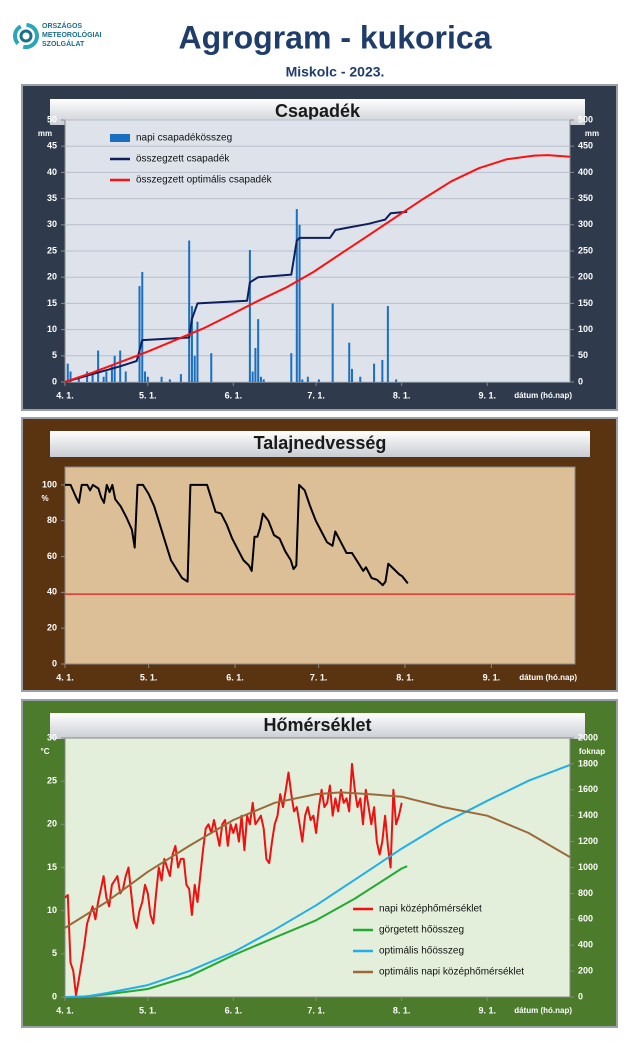  I want to click on y-tick-label: 40, so click(52, 172).